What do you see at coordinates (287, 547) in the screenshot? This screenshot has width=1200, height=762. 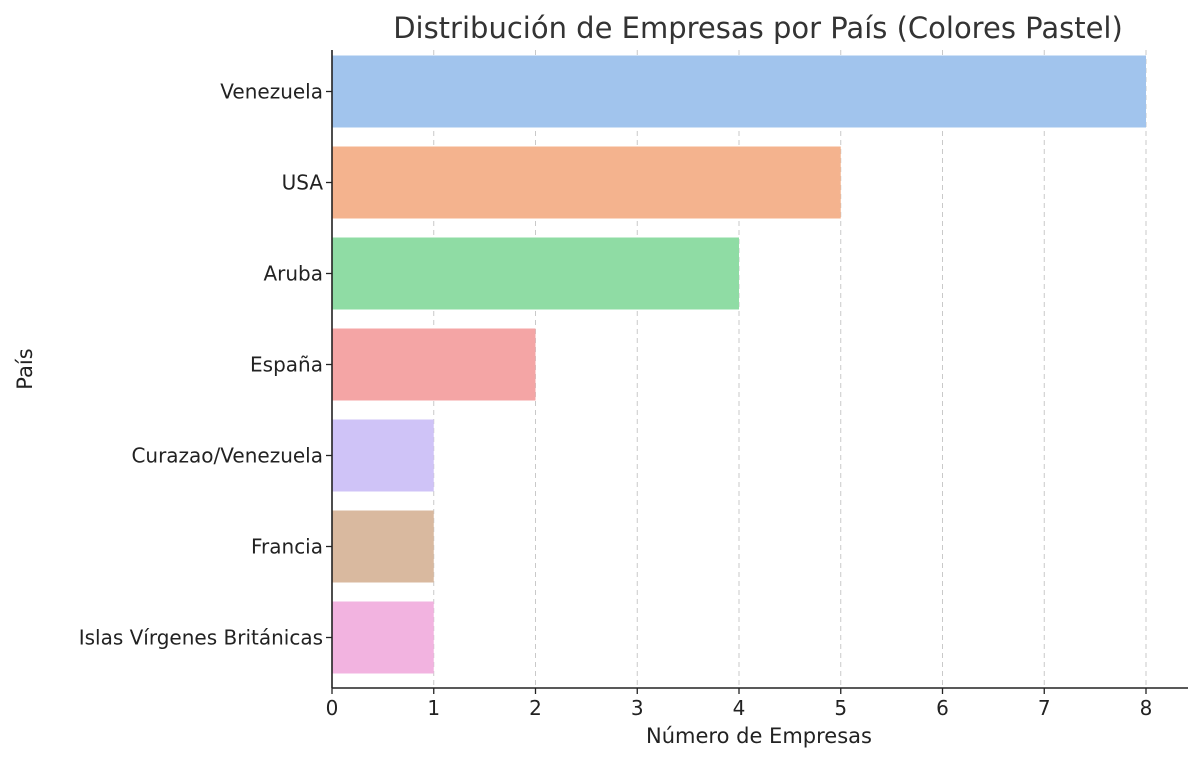 I see `y-tick-label: Francia` at bounding box center [287, 547].